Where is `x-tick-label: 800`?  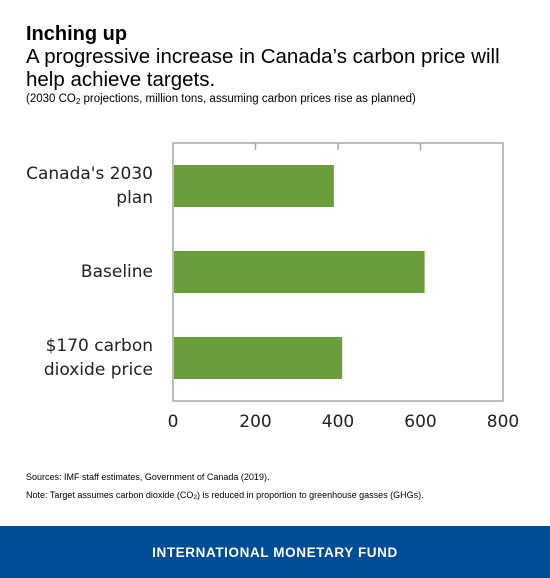 x-tick-label: 800 is located at coordinates (503, 422).